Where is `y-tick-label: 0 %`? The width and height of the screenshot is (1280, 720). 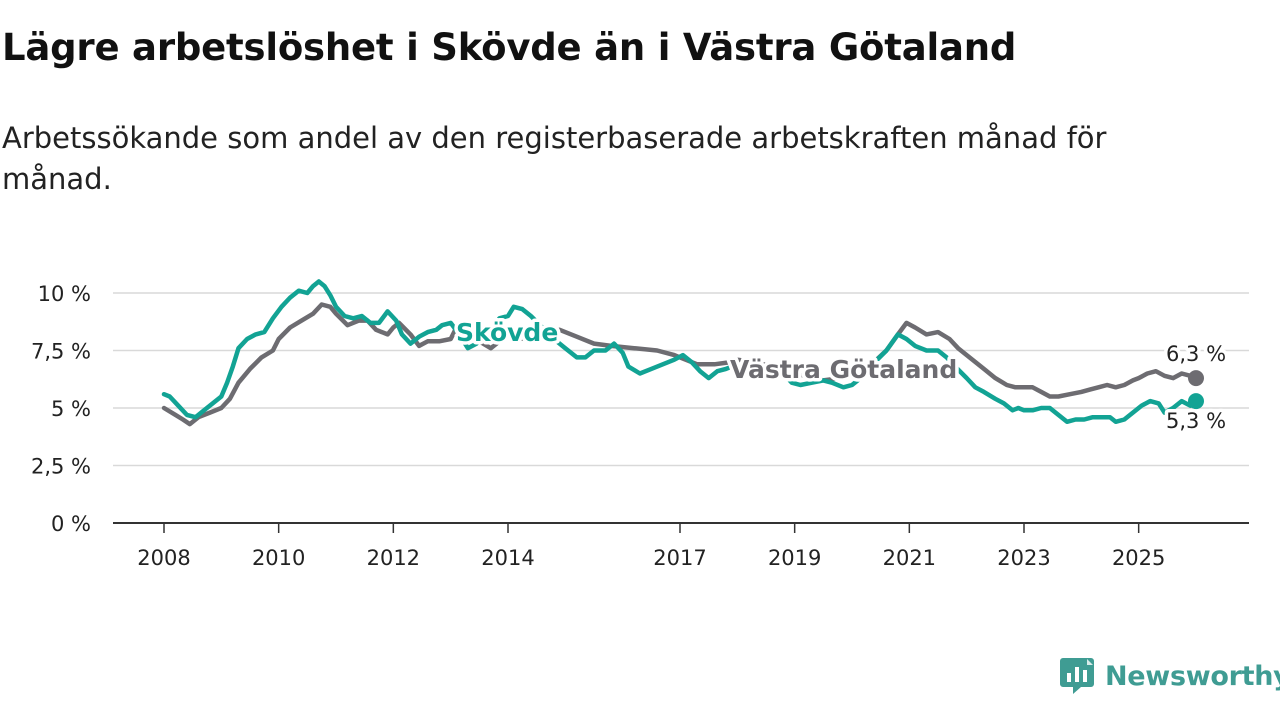 y-tick-label: 0 % is located at coordinates (71, 524).